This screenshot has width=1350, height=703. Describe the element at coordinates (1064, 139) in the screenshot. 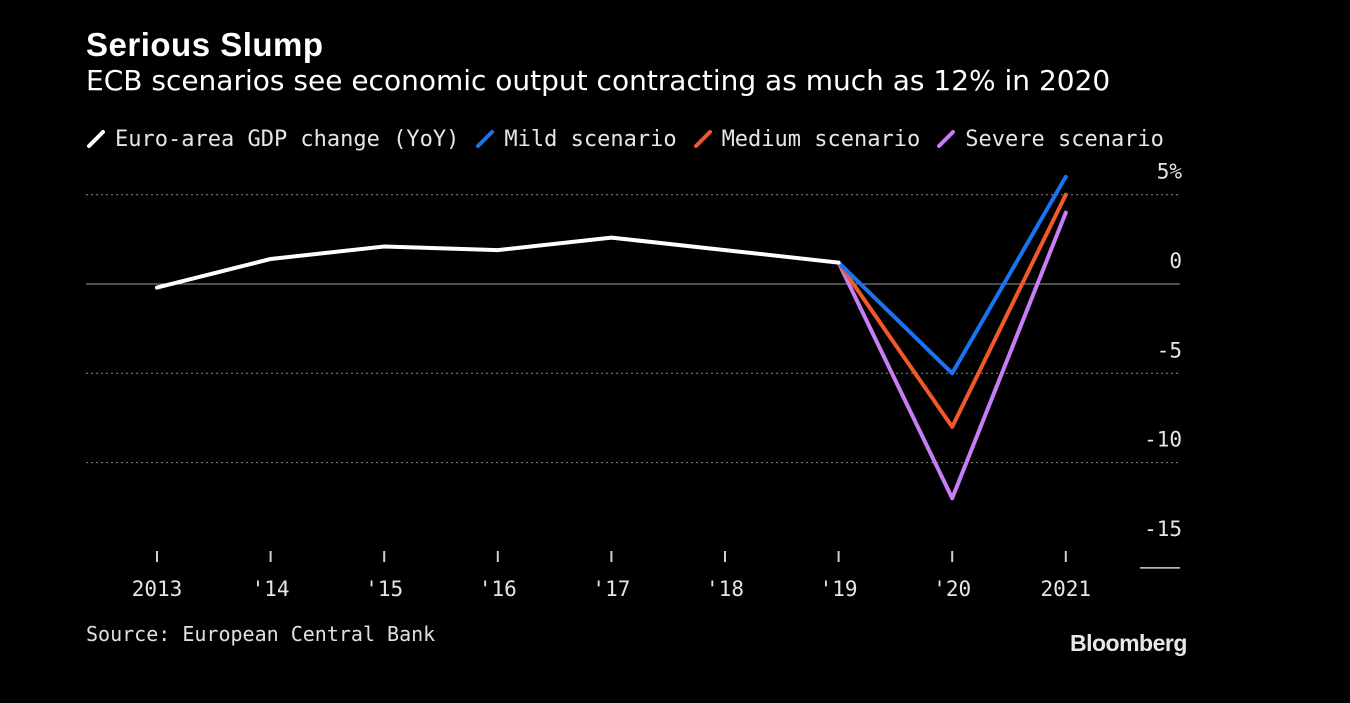

I see `legend-label: Severe scenario` at that location.